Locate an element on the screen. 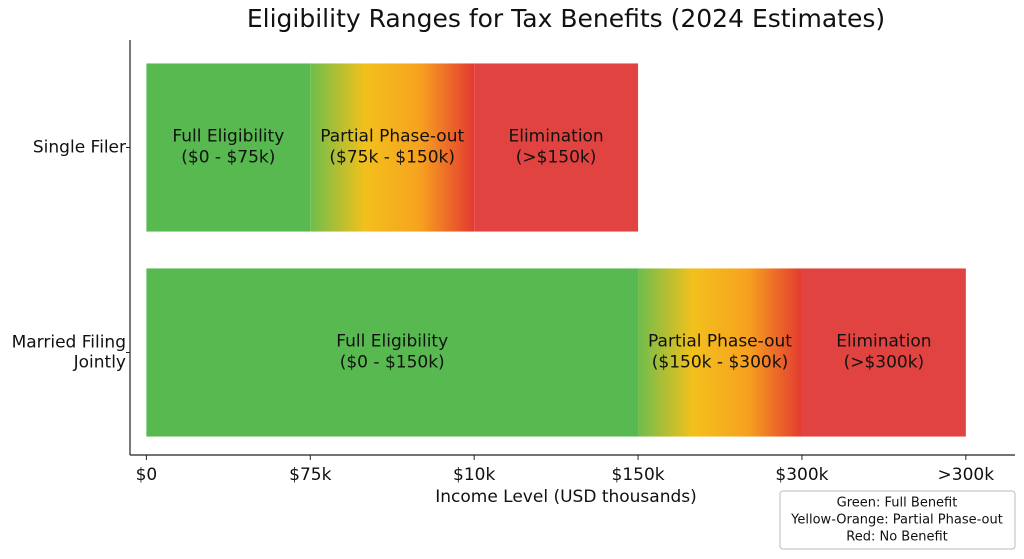 The width and height of the screenshot is (1024, 559). segment-range: ($75k - $150k) is located at coordinates (392, 158).